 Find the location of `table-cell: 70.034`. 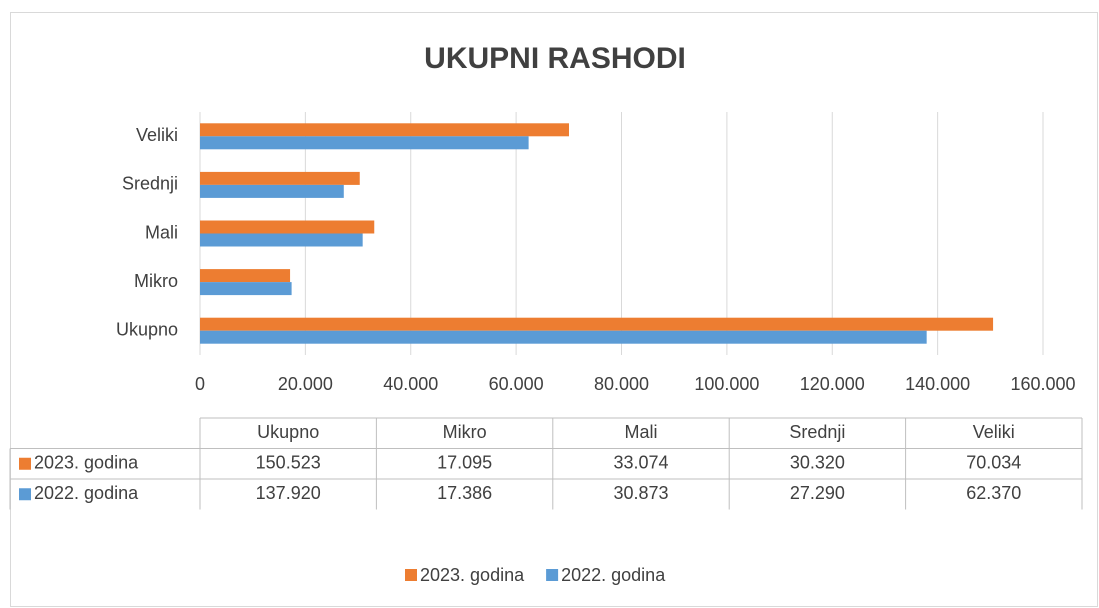

table-cell: 70.034 is located at coordinates (993, 463).